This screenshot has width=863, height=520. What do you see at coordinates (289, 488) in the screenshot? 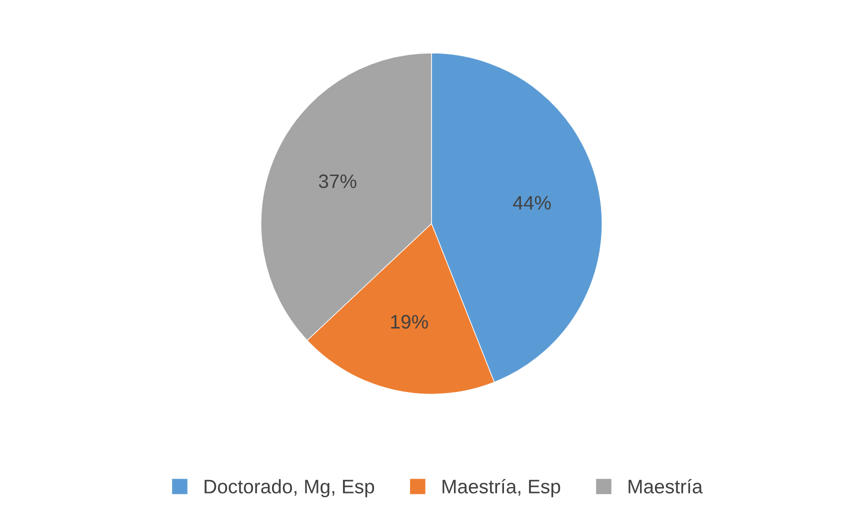
I see `legend-label: Doctorado, Mg, Esp` at bounding box center [289, 488].